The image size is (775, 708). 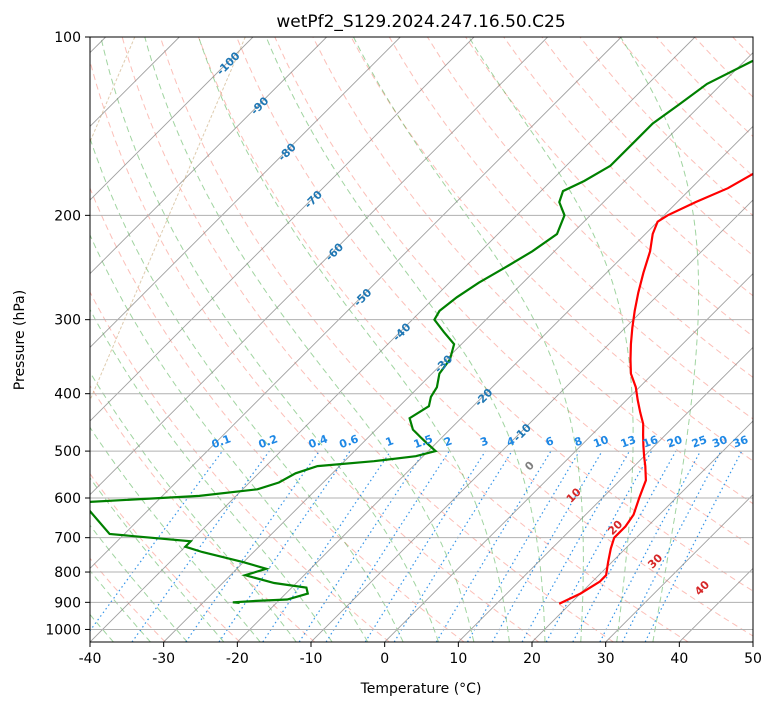 What do you see at coordinates (318, 441) in the screenshot?
I see `mixing-ratio-label: 0.4` at bounding box center [318, 441].